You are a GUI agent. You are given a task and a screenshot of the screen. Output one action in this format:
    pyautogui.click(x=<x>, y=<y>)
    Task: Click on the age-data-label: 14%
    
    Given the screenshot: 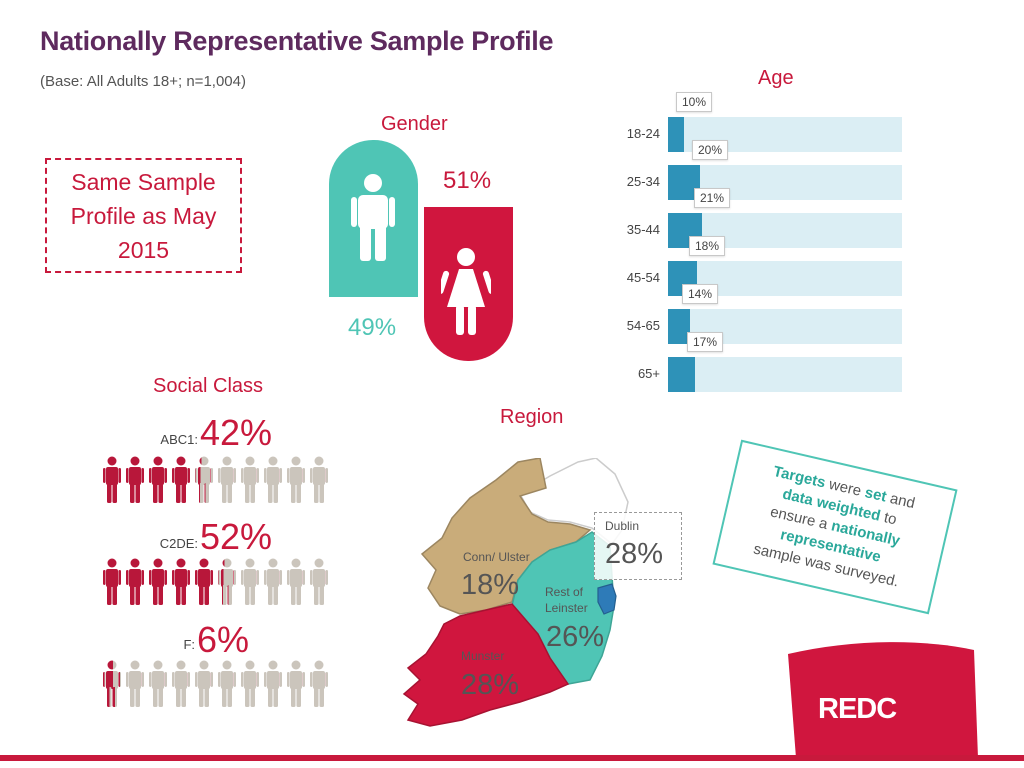 What is the action you would take?
    pyautogui.click(x=700, y=294)
    